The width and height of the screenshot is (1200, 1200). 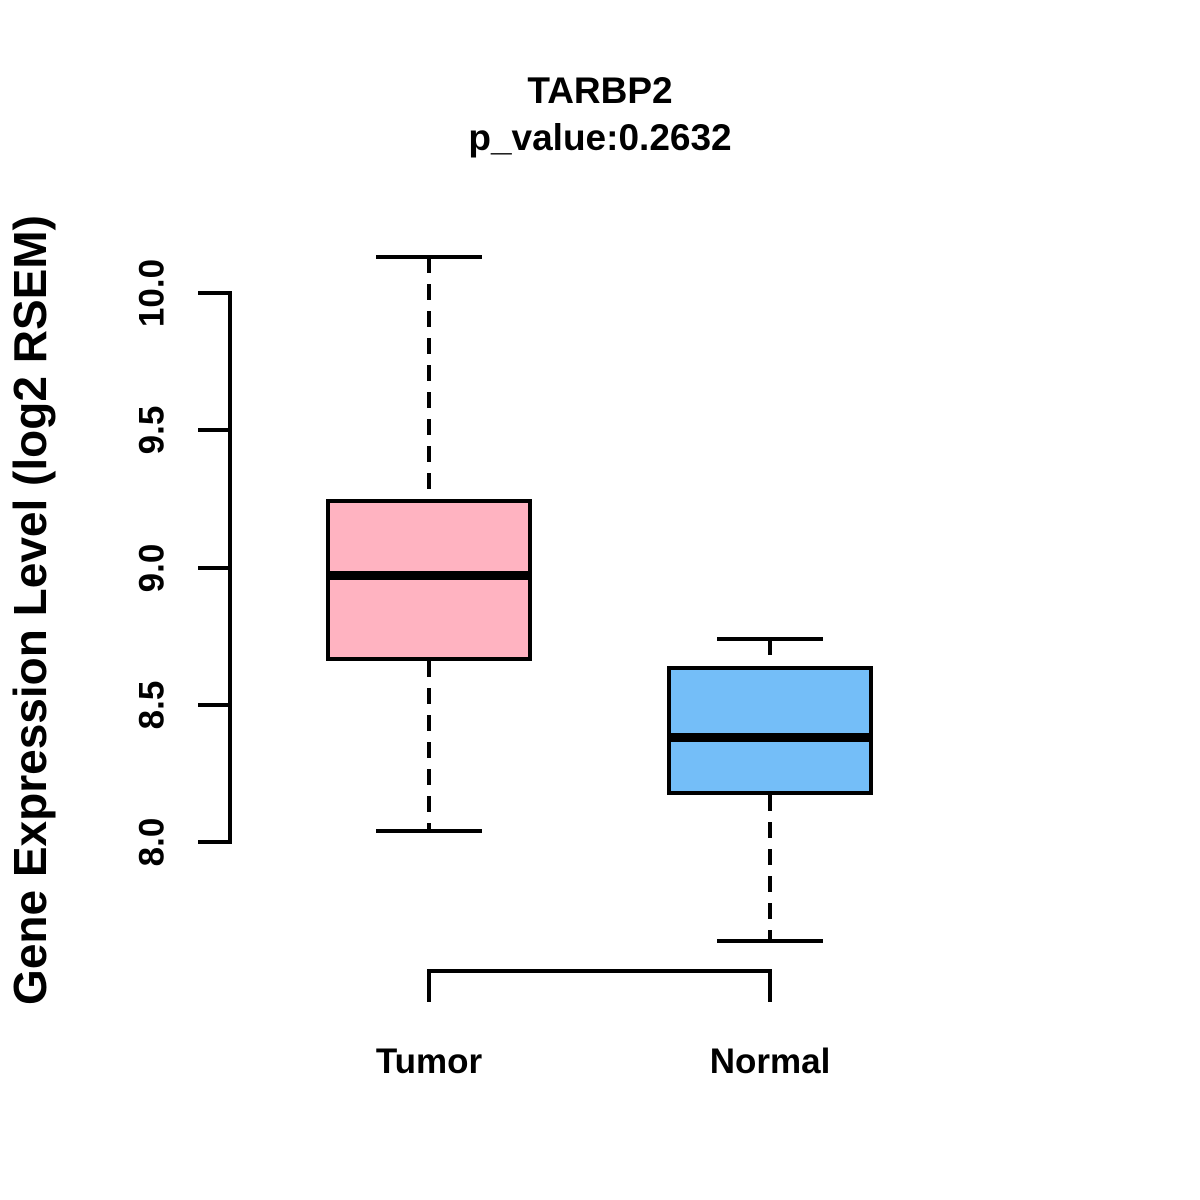 What do you see at coordinates (214, 704) in the screenshot?
I see `y-axis-tick-8.5` at bounding box center [214, 704].